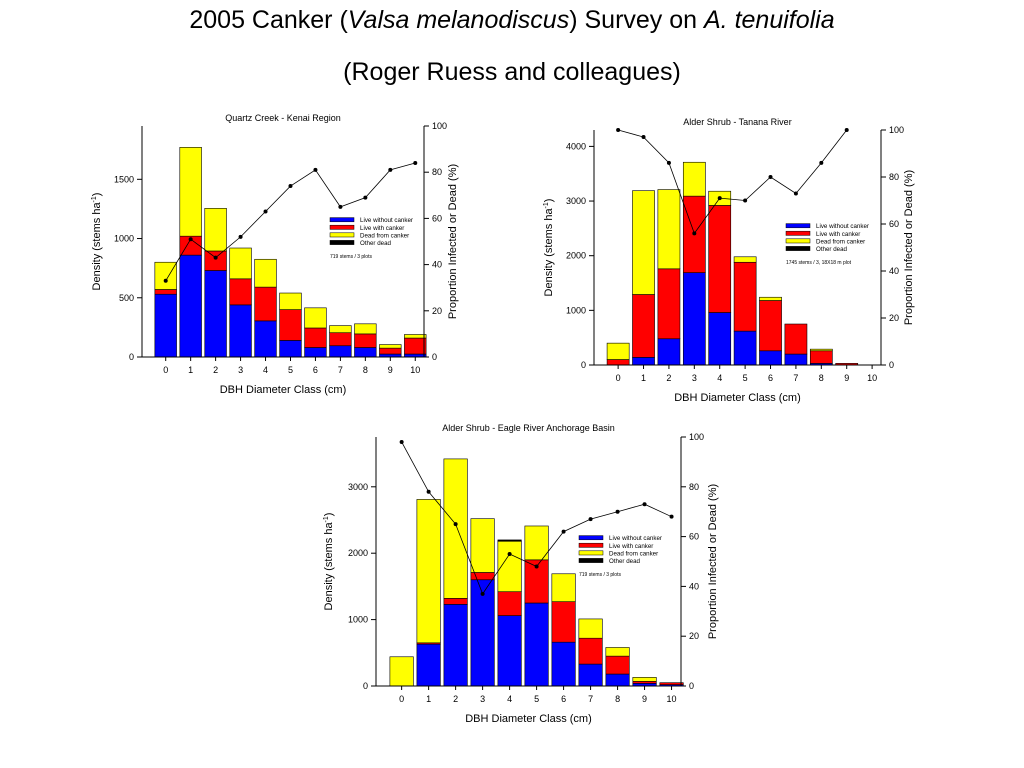 This screenshot has height=768, width=1024. Describe the element at coordinates (131, 357) in the screenshot. I see `y-tick-label: 0` at that location.